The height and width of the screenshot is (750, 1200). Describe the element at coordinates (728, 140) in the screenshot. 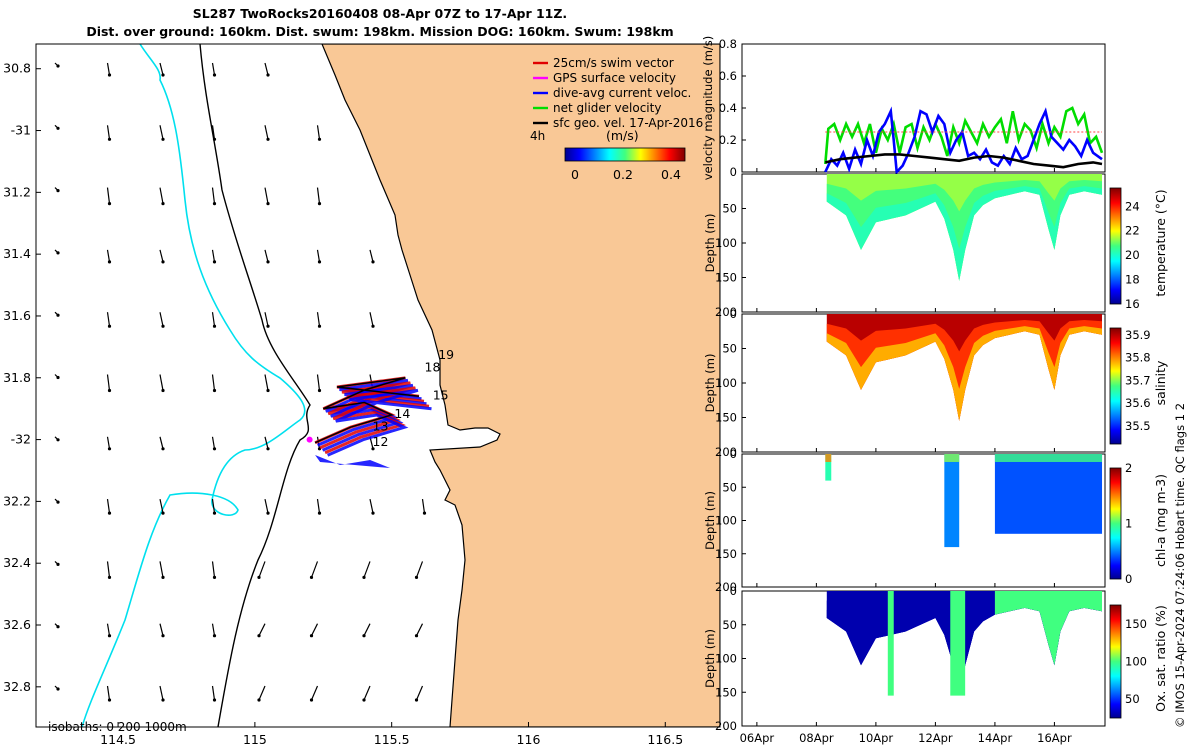

I see `velocity-ytick-label: 0.2` at that location.